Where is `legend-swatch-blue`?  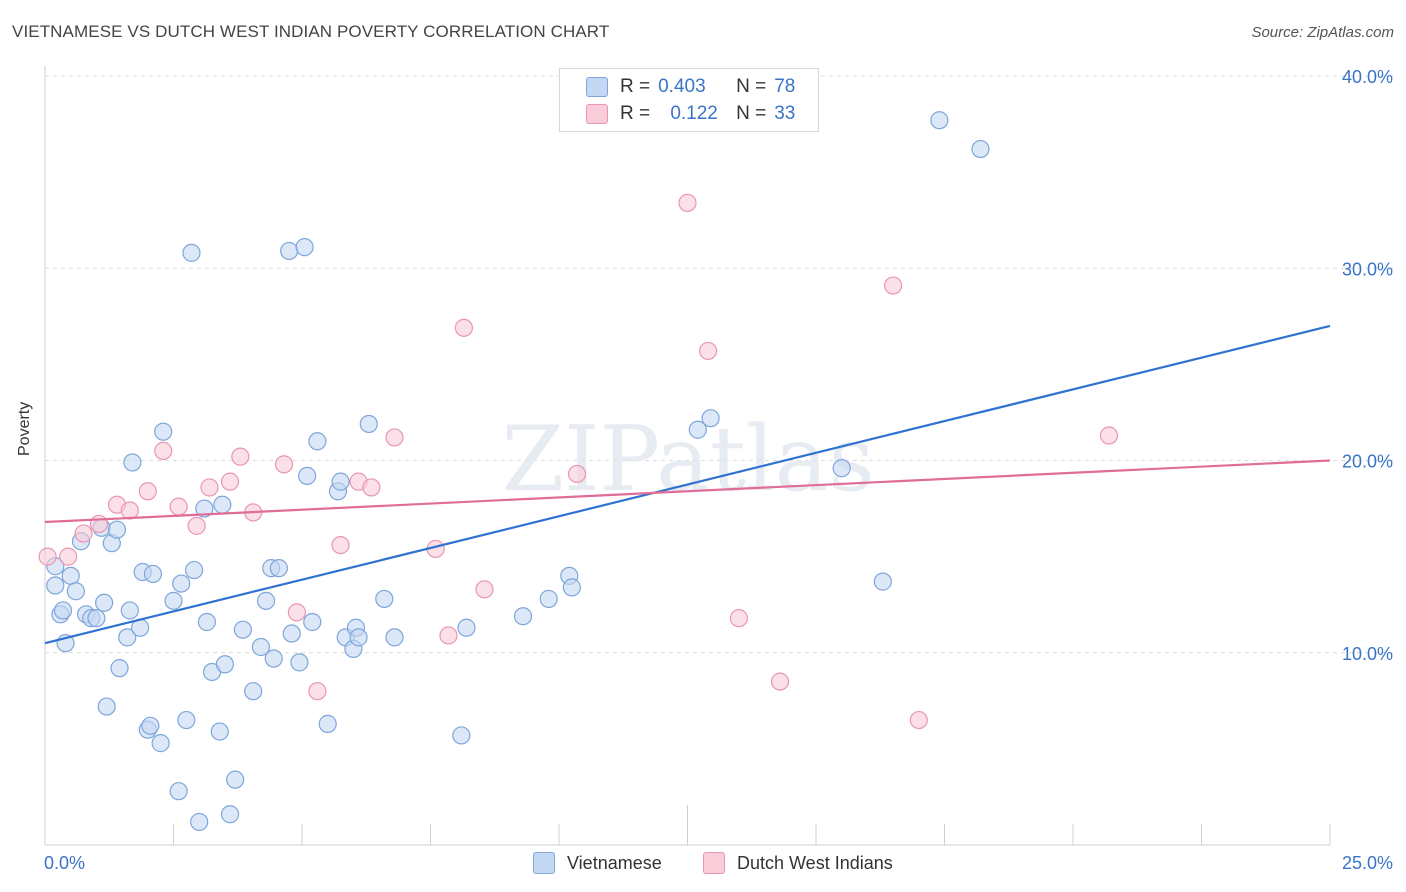
legend-swatch-blue is located at coordinates (597, 87).